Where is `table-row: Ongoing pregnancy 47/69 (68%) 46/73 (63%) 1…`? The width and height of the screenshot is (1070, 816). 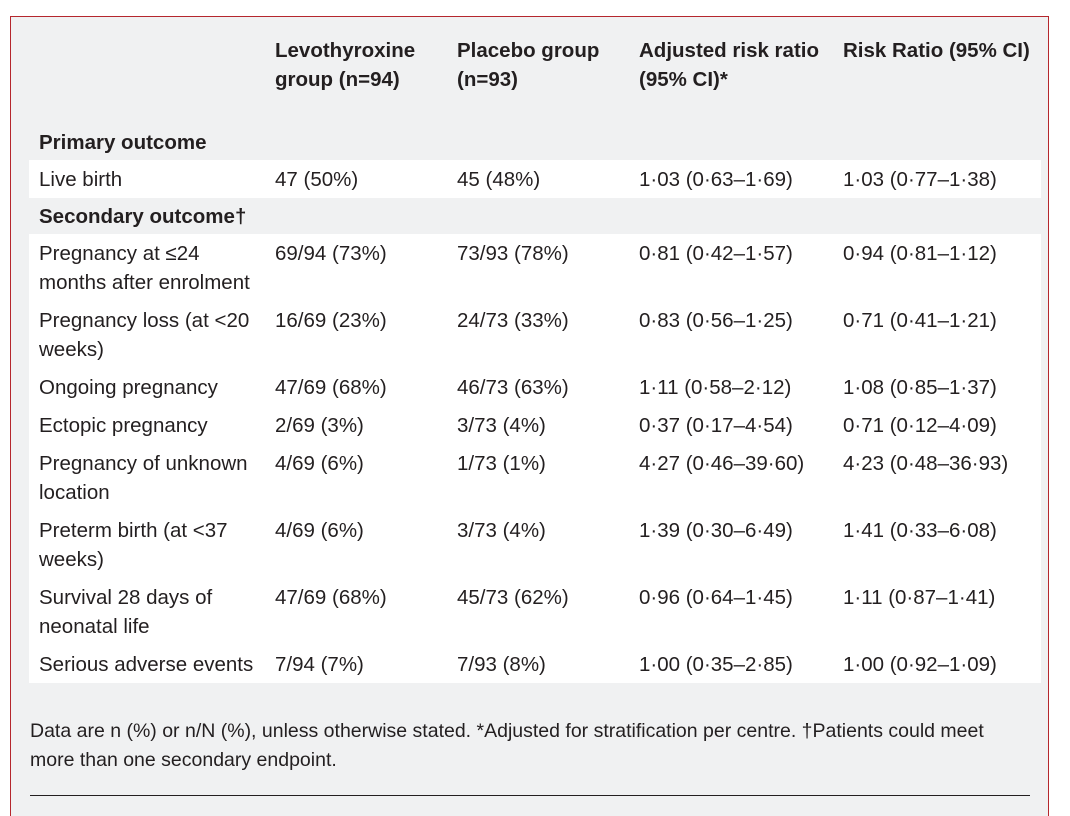 table-row: Ongoing pregnancy 47/69 (68%) 46/73 (63%) 1… is located at coordinates (535, 387).